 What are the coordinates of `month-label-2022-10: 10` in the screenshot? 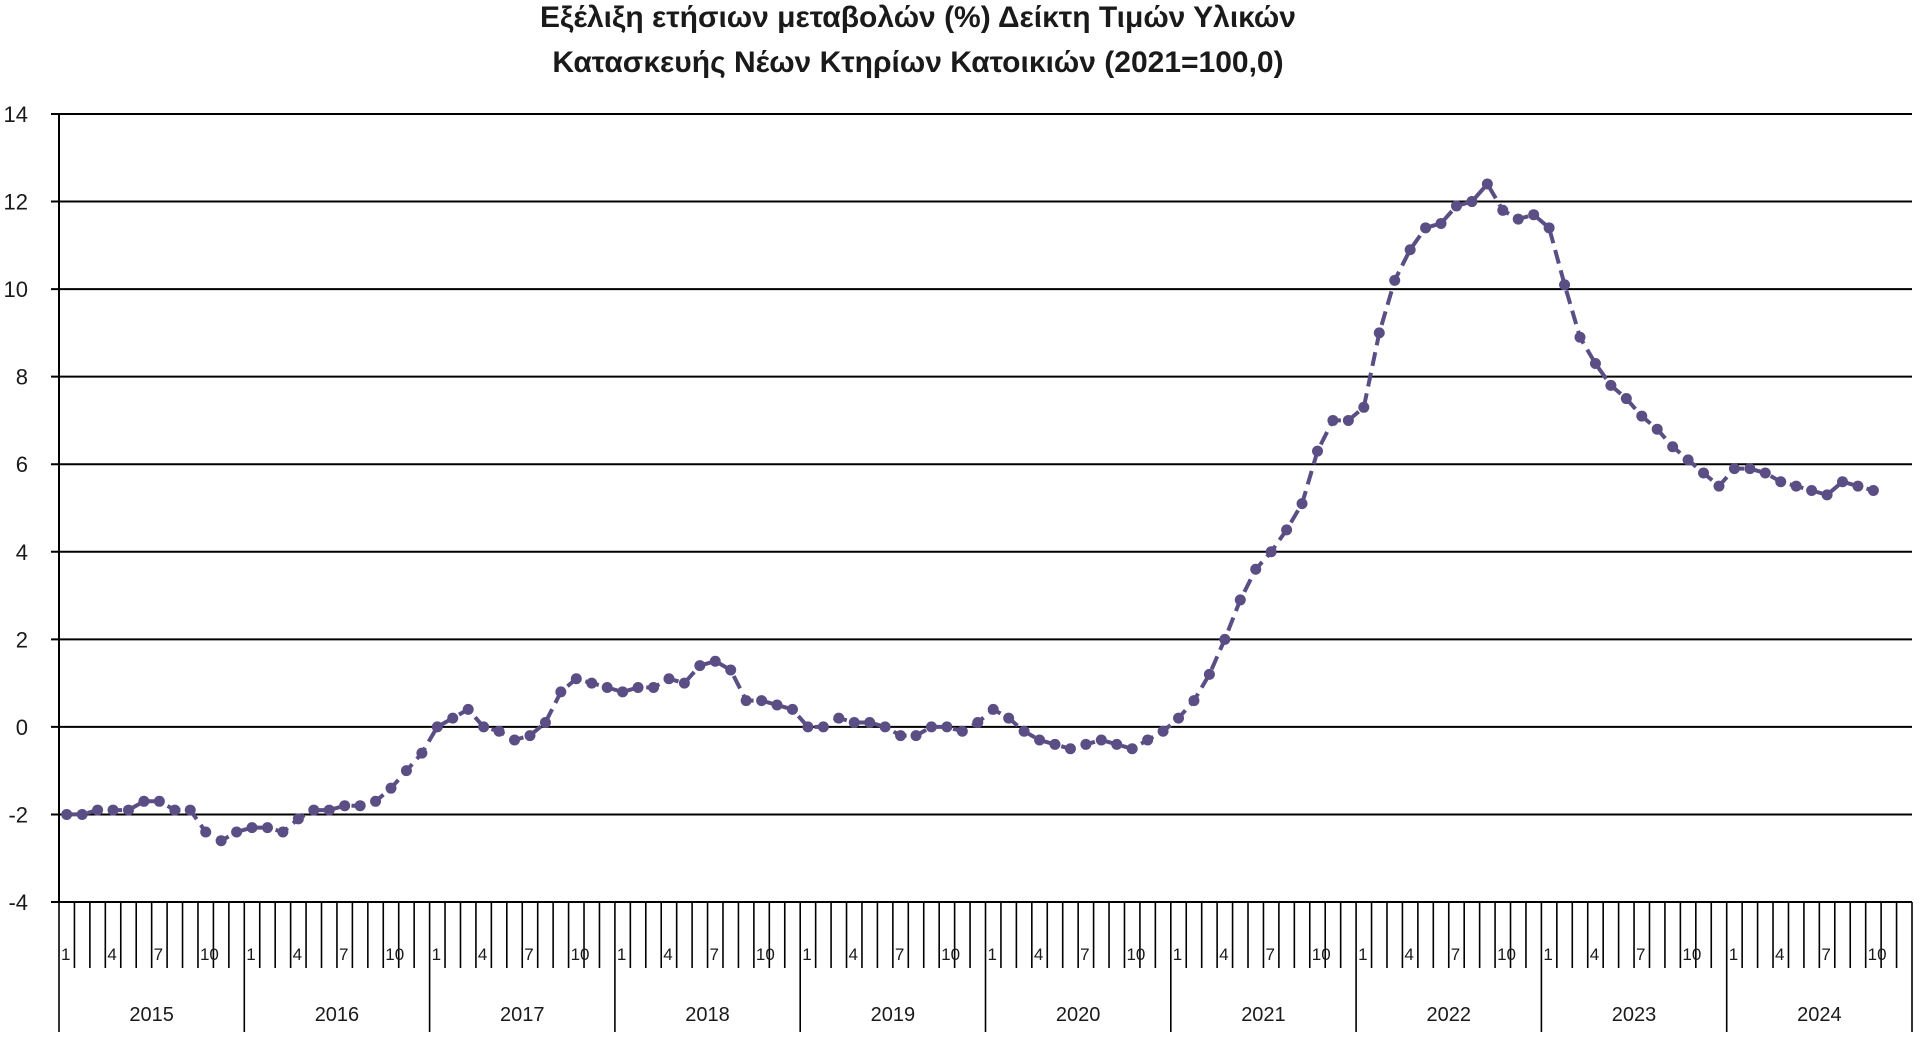 It's located at (1506, 954).